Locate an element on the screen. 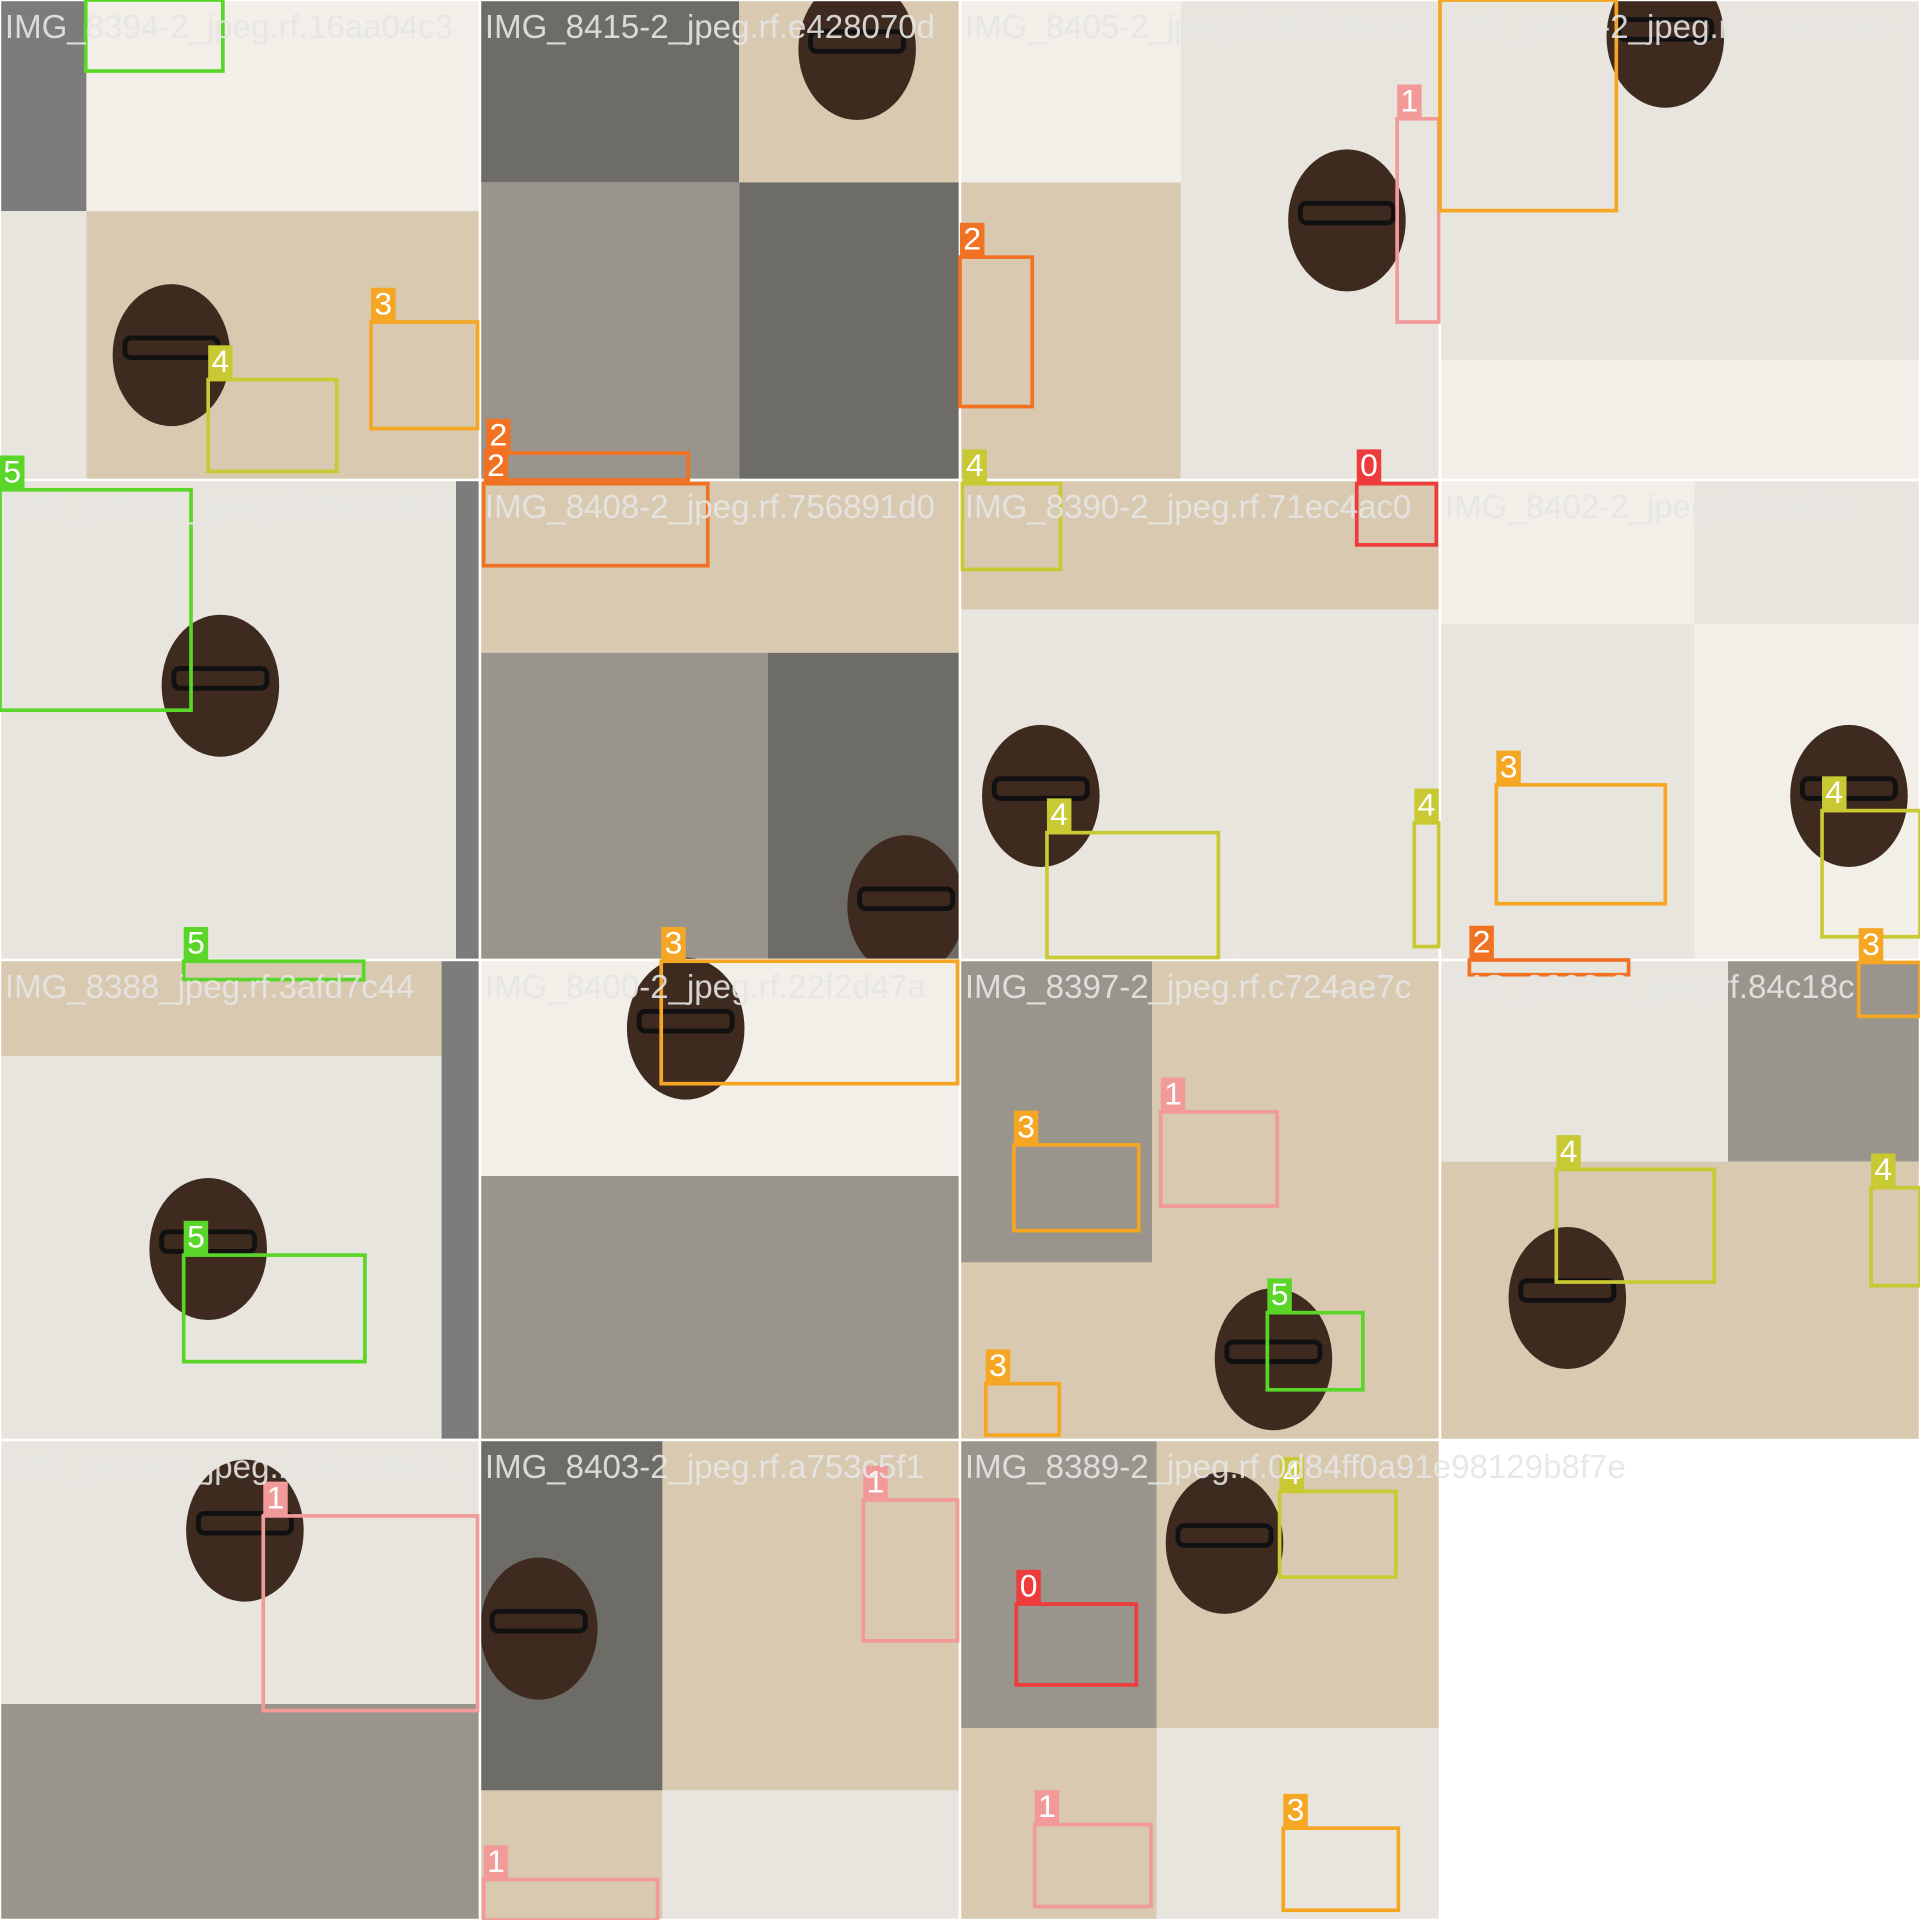  file-name: IMG_8397-2_jpeg.rf.c724ae7c is located at coordinates (1188, 987).